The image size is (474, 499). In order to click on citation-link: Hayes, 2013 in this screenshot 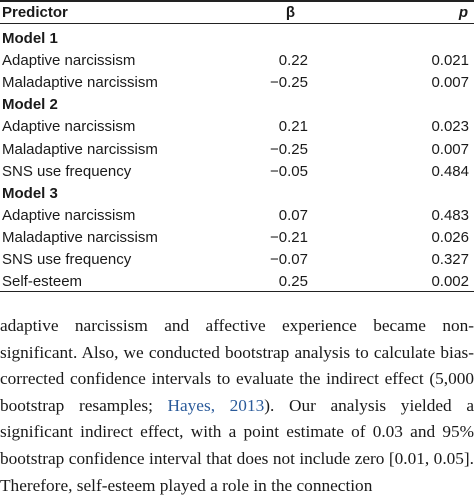, I will do `click(216, 405)`.